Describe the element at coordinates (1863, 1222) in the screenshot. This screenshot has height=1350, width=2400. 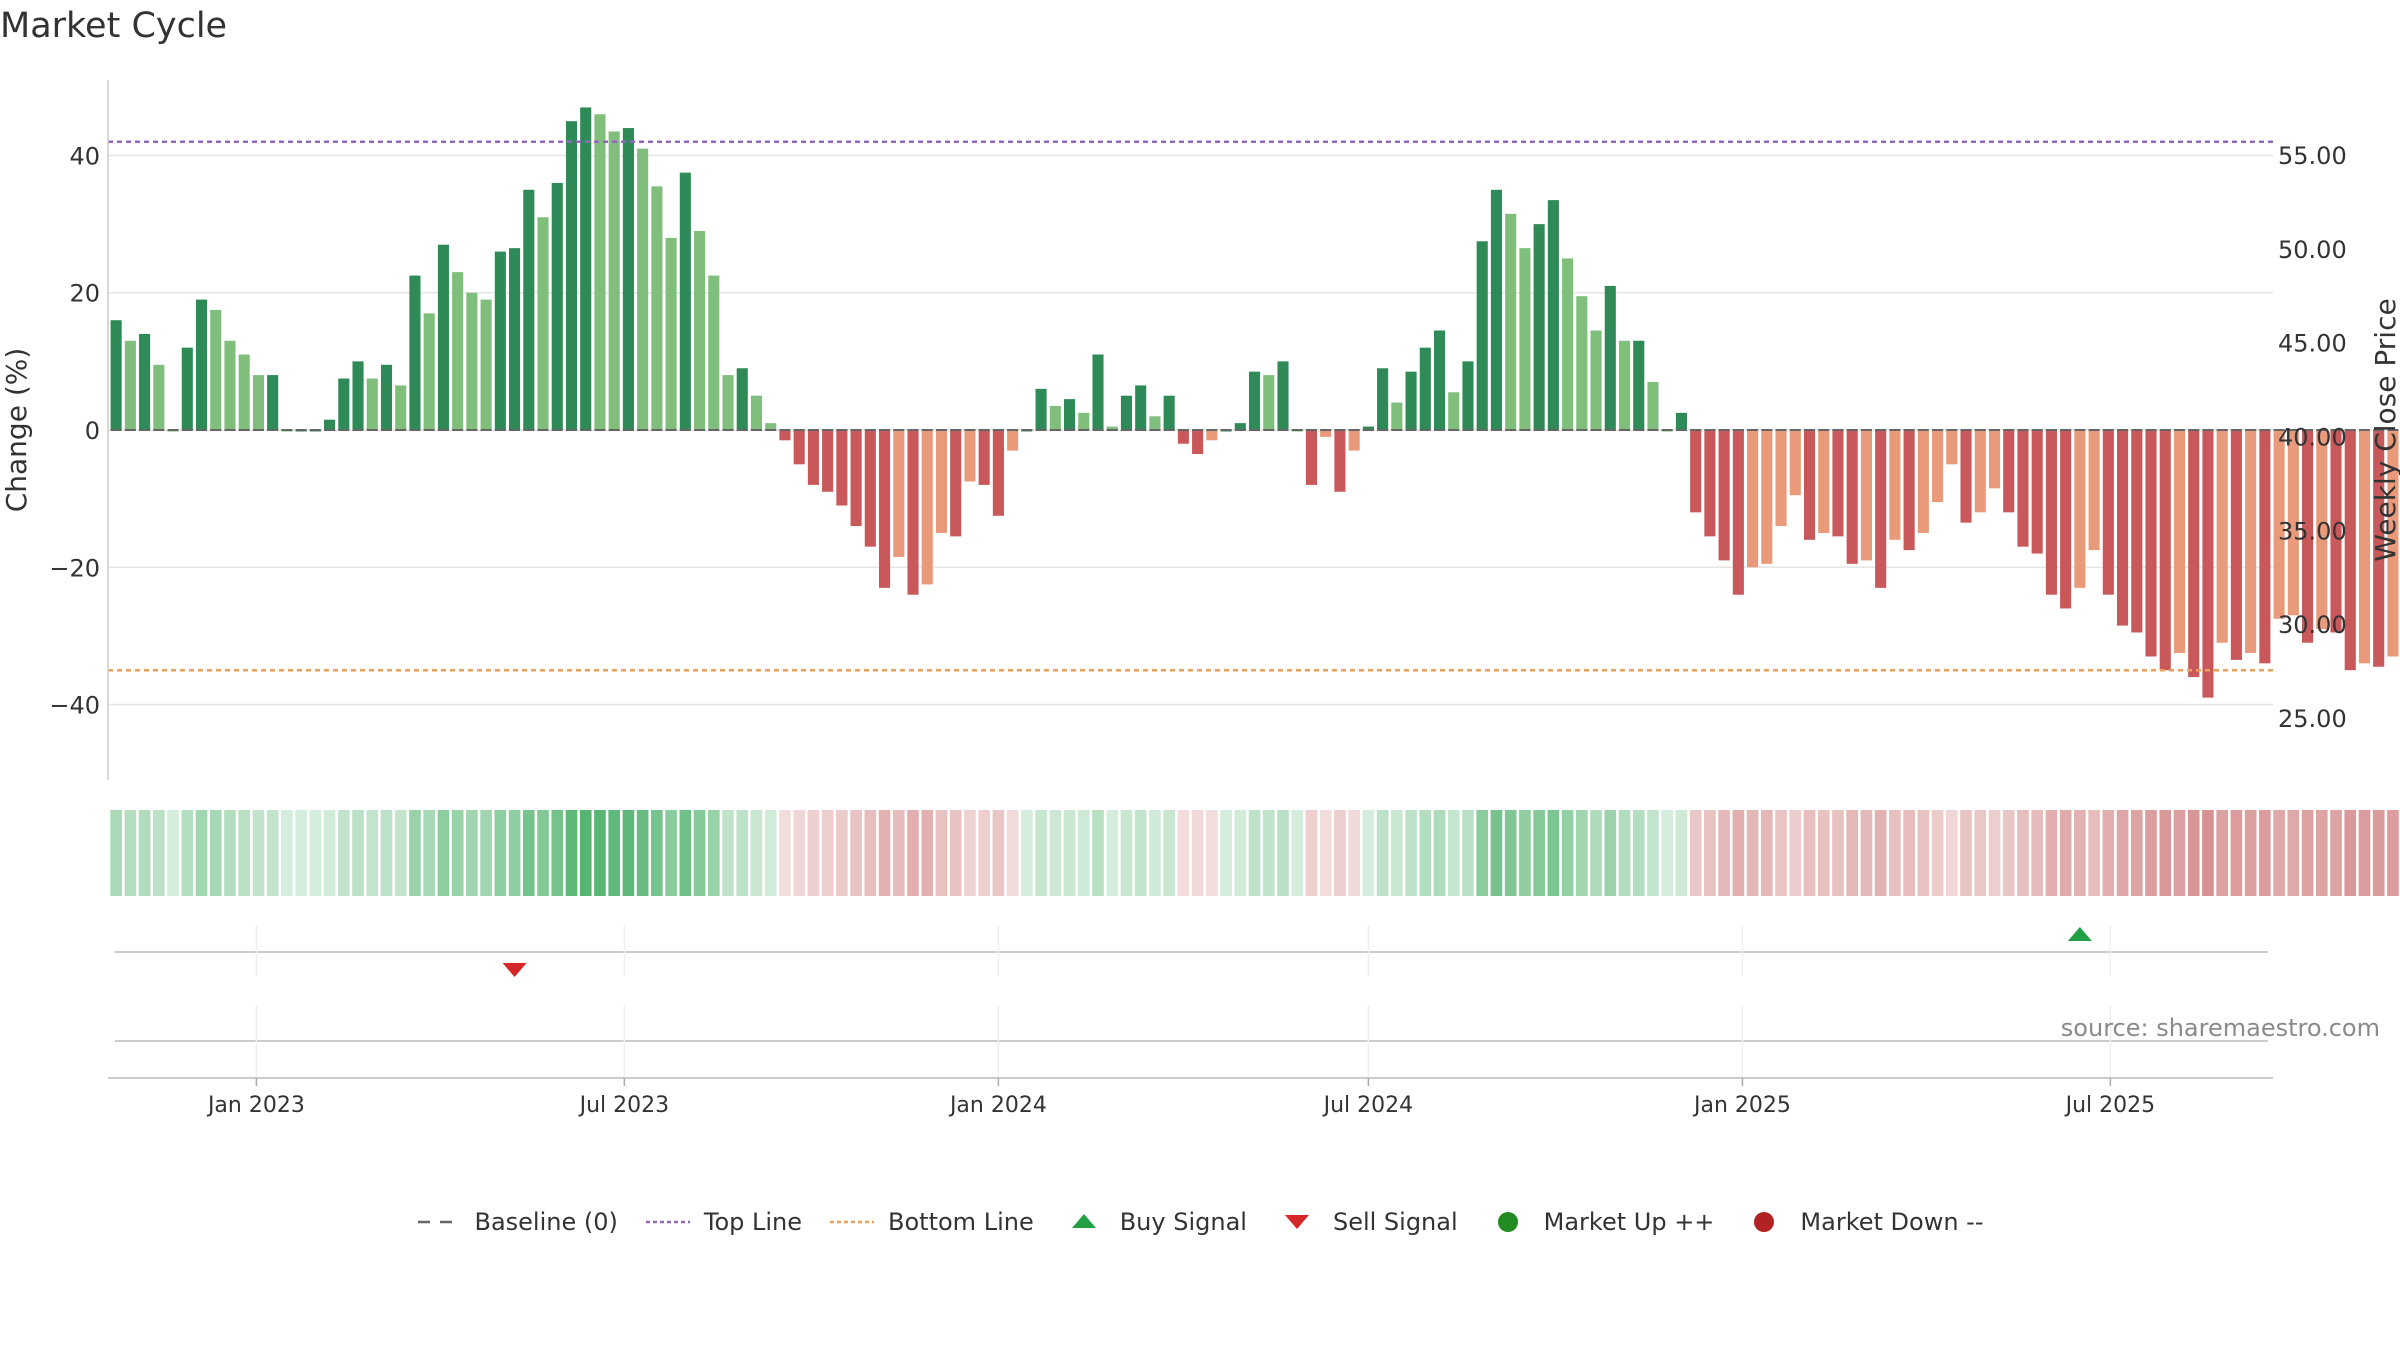
I see `legend-item-down: Market Down --` at that location.